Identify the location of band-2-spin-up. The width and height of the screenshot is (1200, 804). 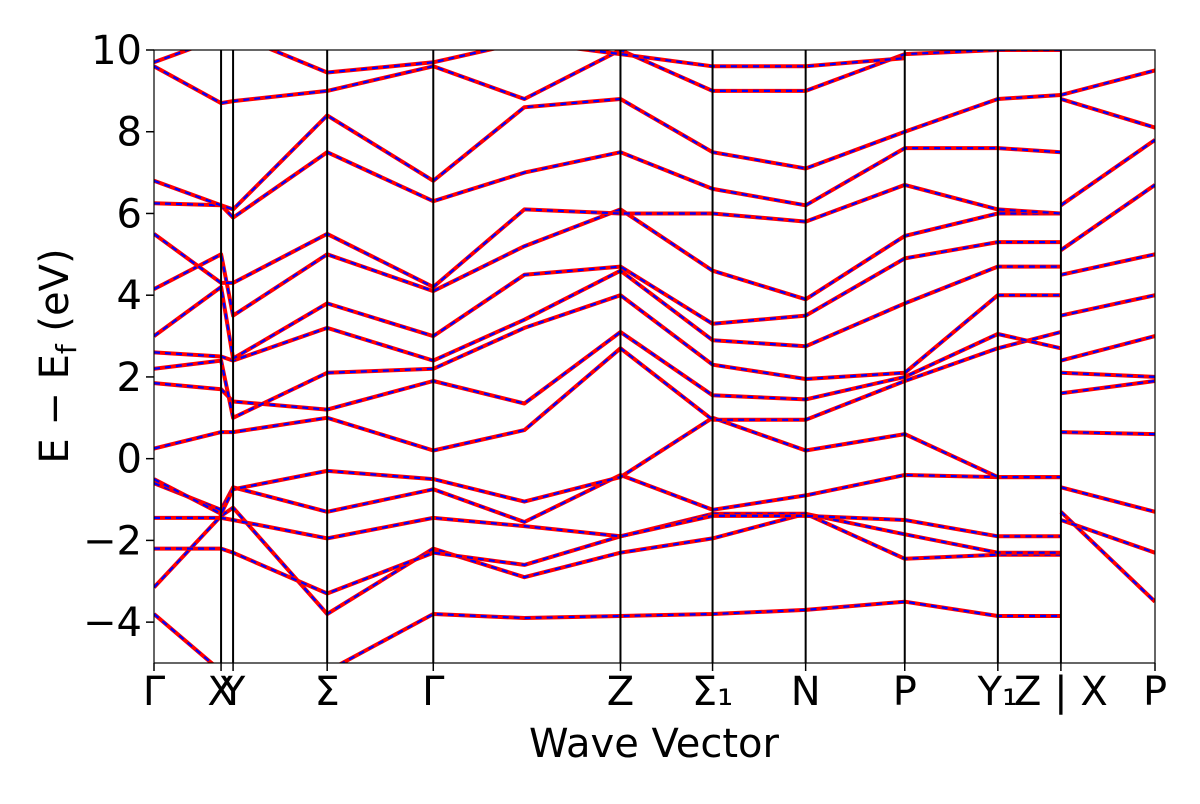
(654, 560).